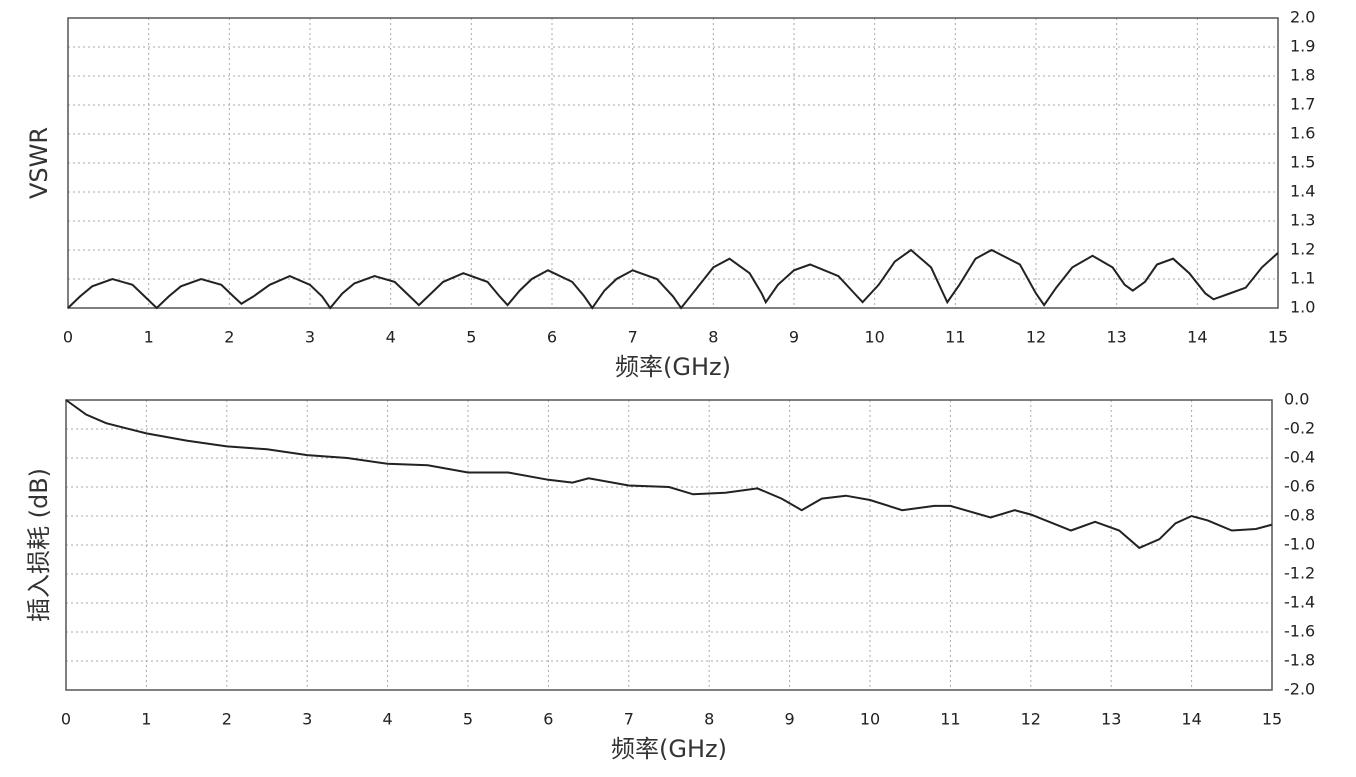 This screenshot has width=1356, height=777. Describe the element at coordinates (1299, 428) in the screenshot. I see `y-tick-label: -0.2` at that location.